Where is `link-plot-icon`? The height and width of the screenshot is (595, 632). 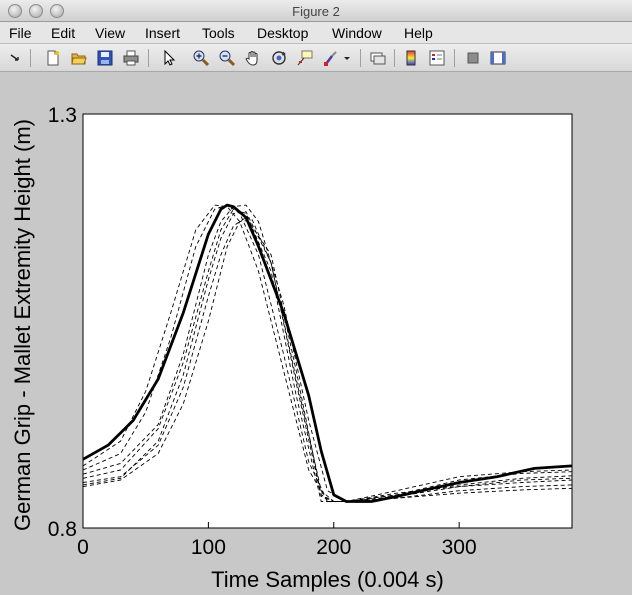
link-plot-icon is located at coordinates (378, 58).